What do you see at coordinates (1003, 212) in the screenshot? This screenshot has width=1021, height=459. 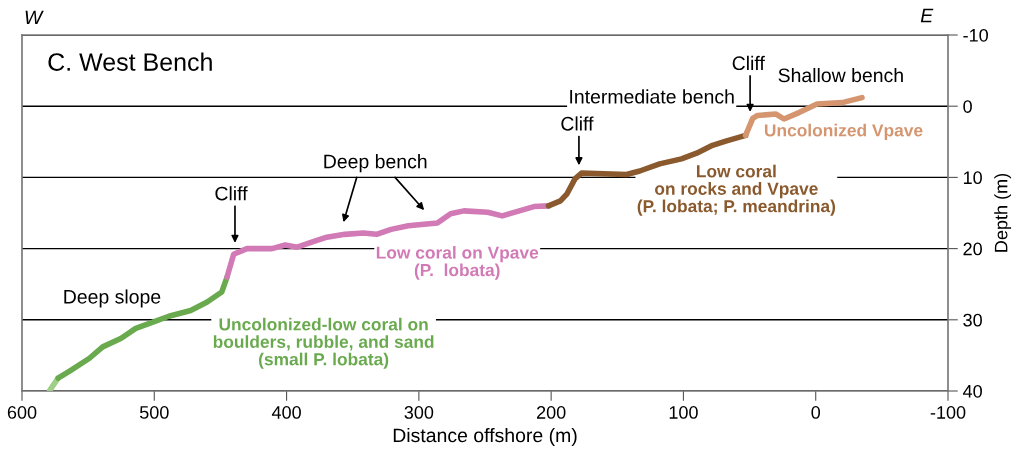 I see `y-axis-title: Depth (m)` at bounding box center [1003, 212].